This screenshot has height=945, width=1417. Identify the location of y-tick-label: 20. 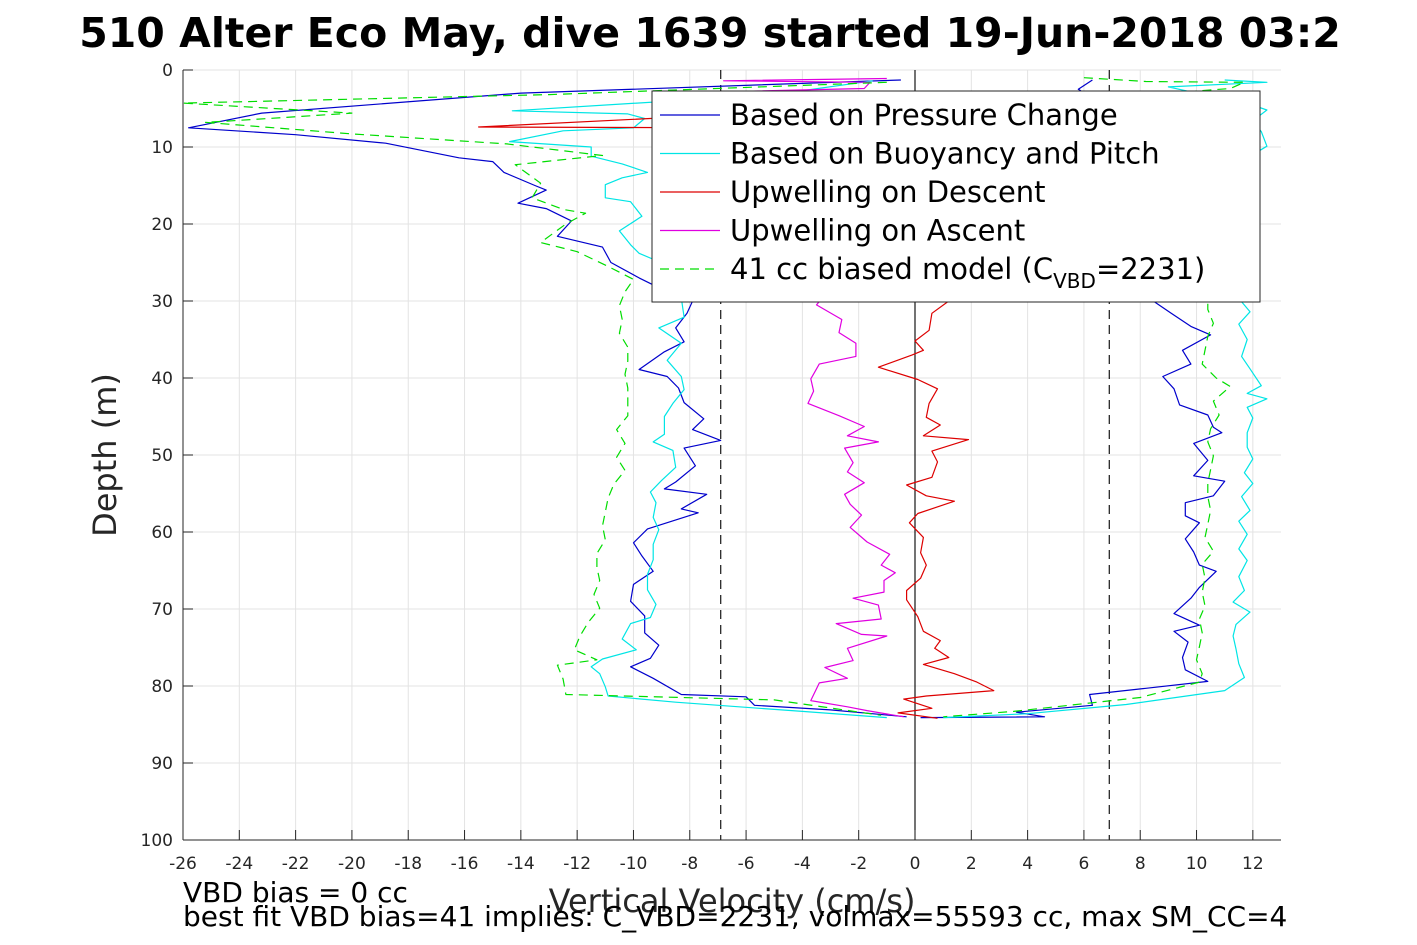
(162, 225).